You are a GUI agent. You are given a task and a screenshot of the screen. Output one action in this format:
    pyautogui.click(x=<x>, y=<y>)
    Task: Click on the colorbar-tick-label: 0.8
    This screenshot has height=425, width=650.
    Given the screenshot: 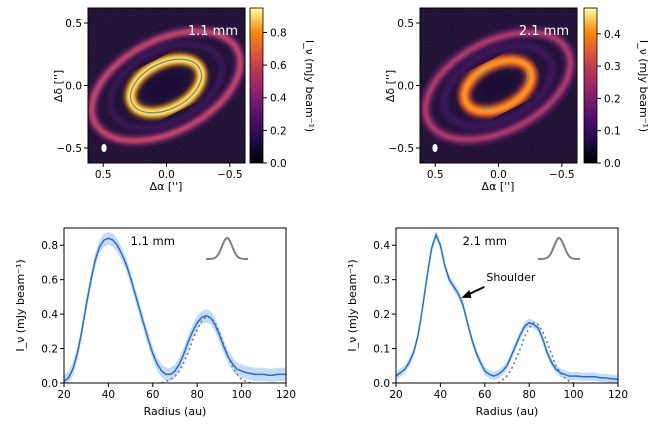 What is the action you would take?
    pyautogui.click(x=278, y=33)
    